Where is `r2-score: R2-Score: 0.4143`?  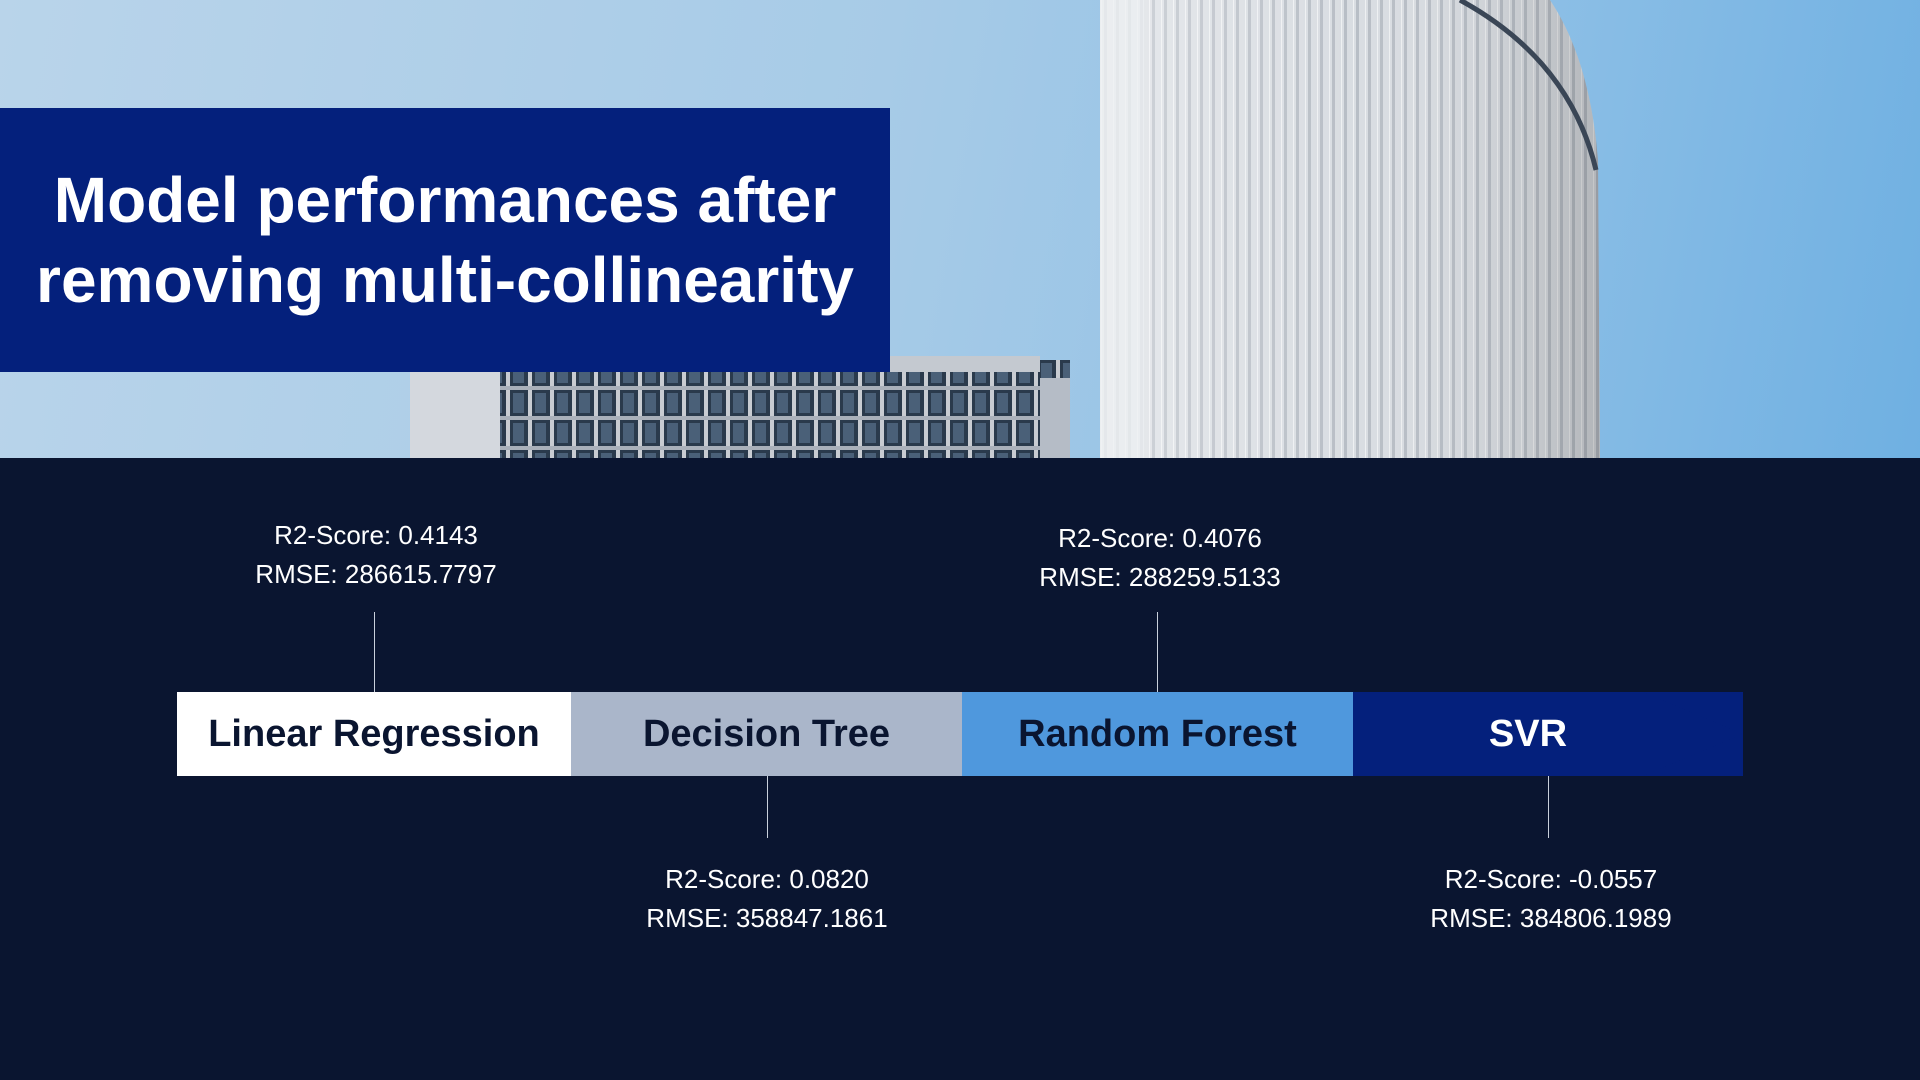
r2-score: R2-Score: 0.4143 is located at coordinates (376, 535).